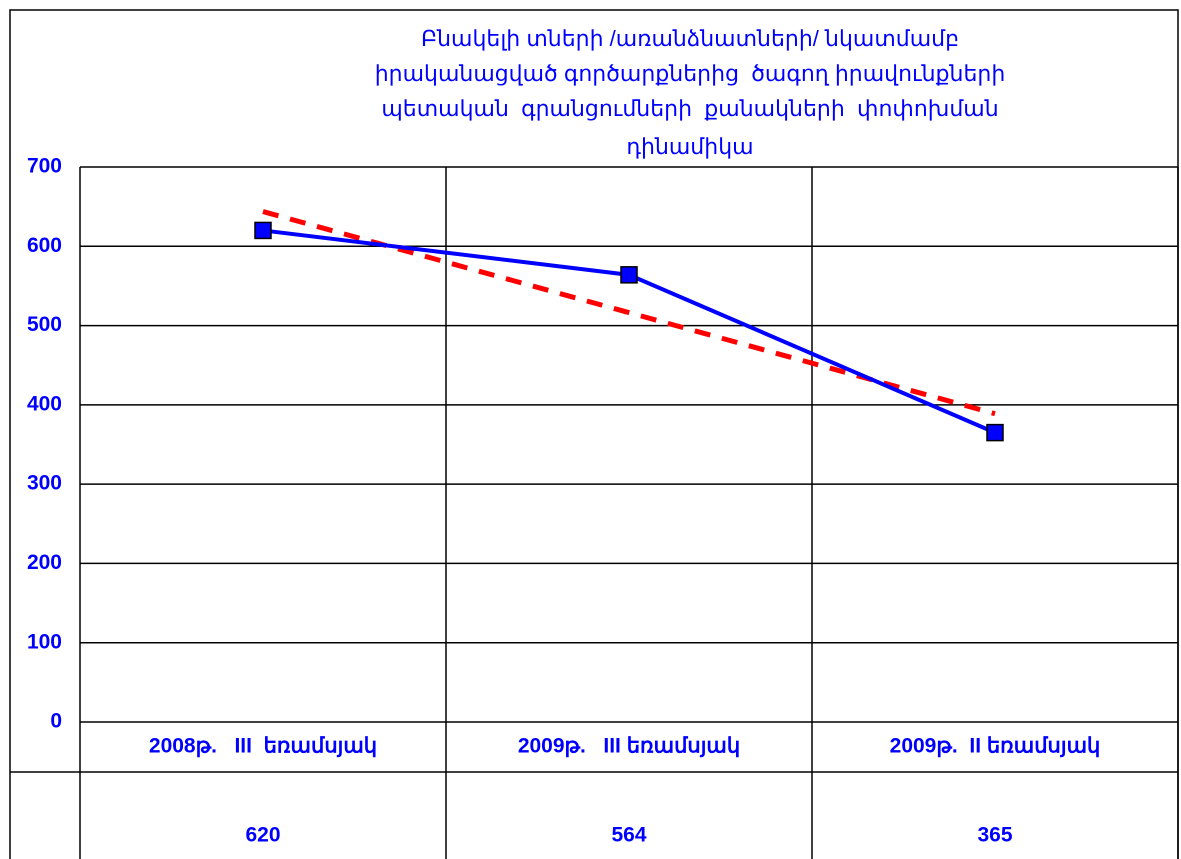 This screenshot has width=1181, height=859. Describe the element at coordinates (44, 641) in the screenshot. I see `y-tick-label: 100` at that location.